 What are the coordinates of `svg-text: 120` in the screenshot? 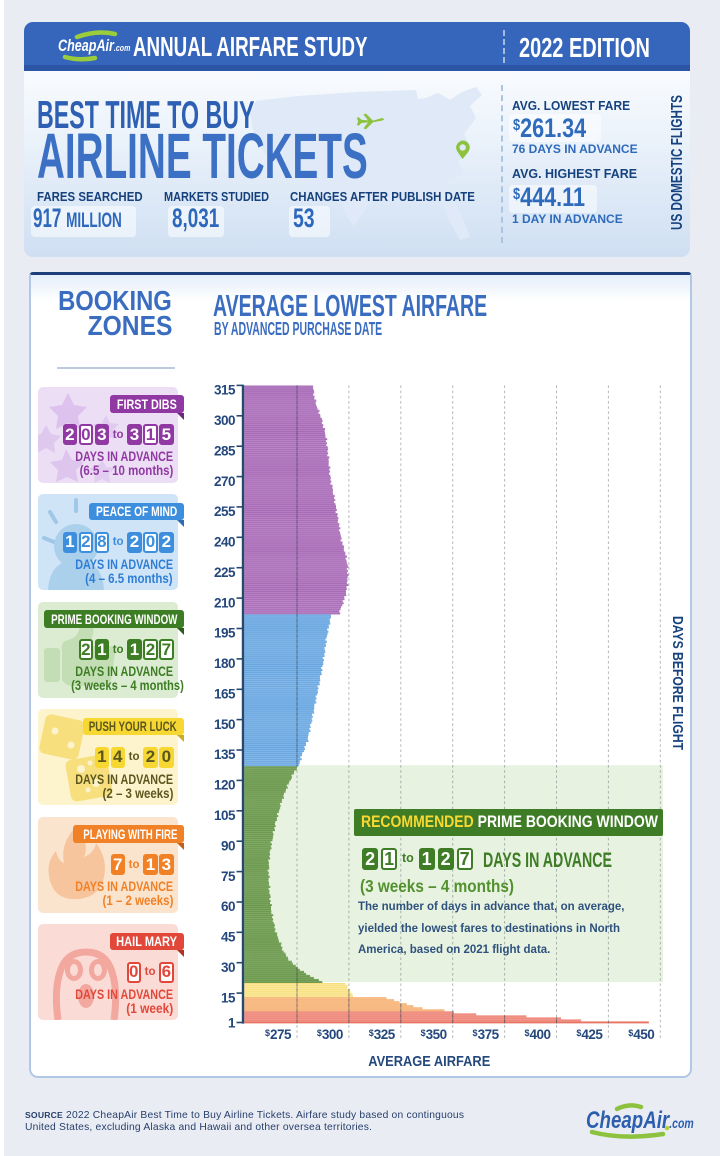 It's located at (224, 785).